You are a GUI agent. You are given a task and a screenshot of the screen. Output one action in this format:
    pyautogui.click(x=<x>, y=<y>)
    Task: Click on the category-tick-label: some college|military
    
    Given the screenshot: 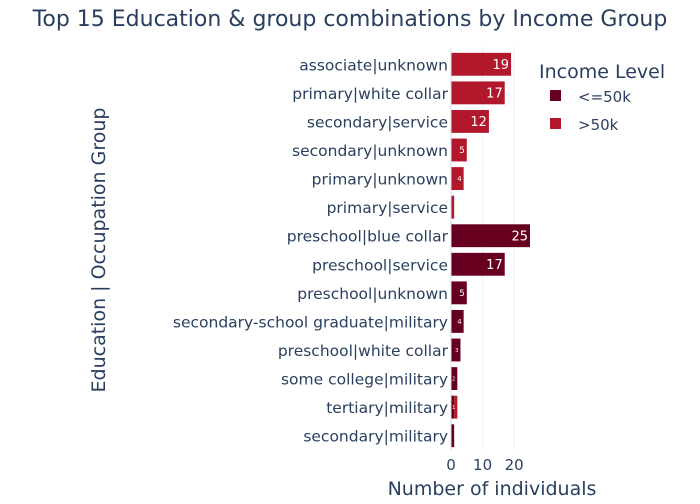 What is the action you would take?
    pyautogui.click(x=364, y=380)
    